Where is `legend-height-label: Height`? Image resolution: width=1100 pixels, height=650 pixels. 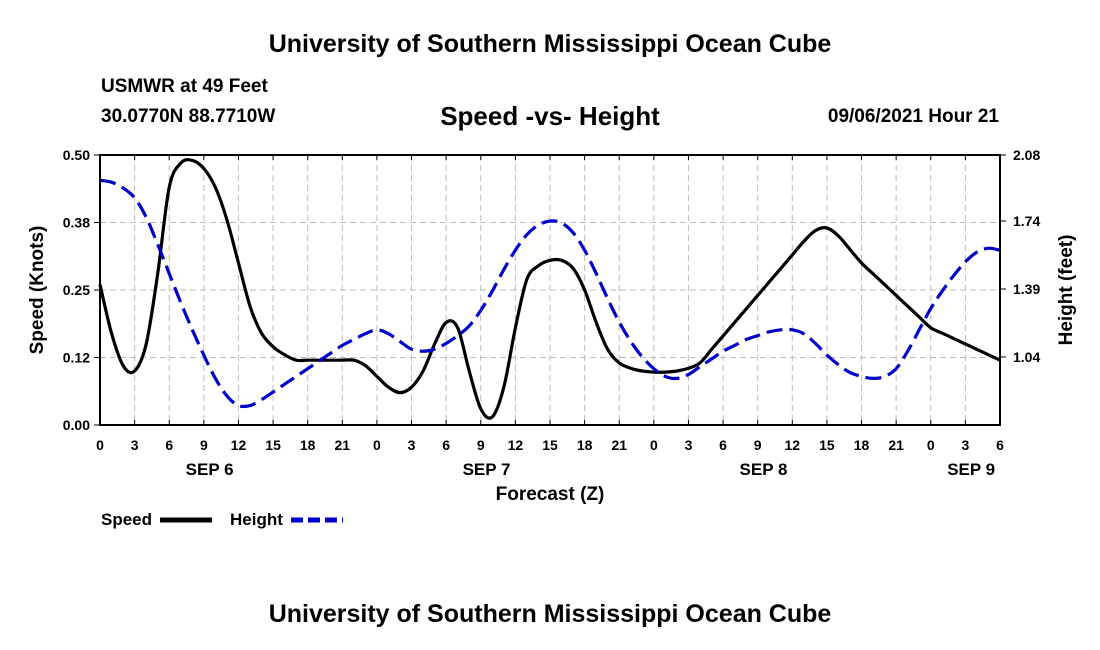 legend-height-label: Height is located at coordinates (256, 519).